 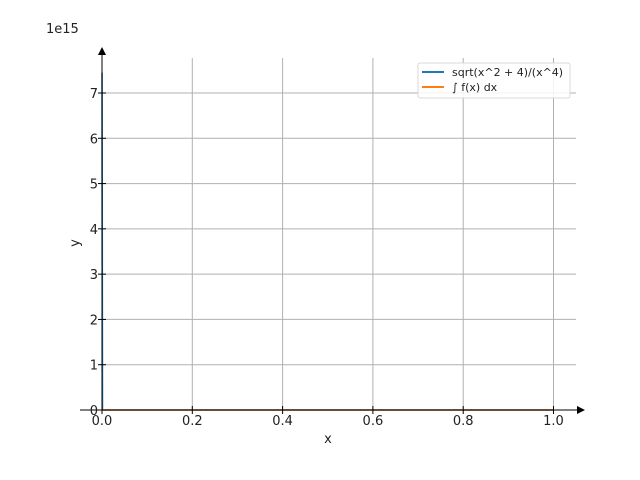 I want to click on x-tick-label: 0.8, so click(x=463, y=421).